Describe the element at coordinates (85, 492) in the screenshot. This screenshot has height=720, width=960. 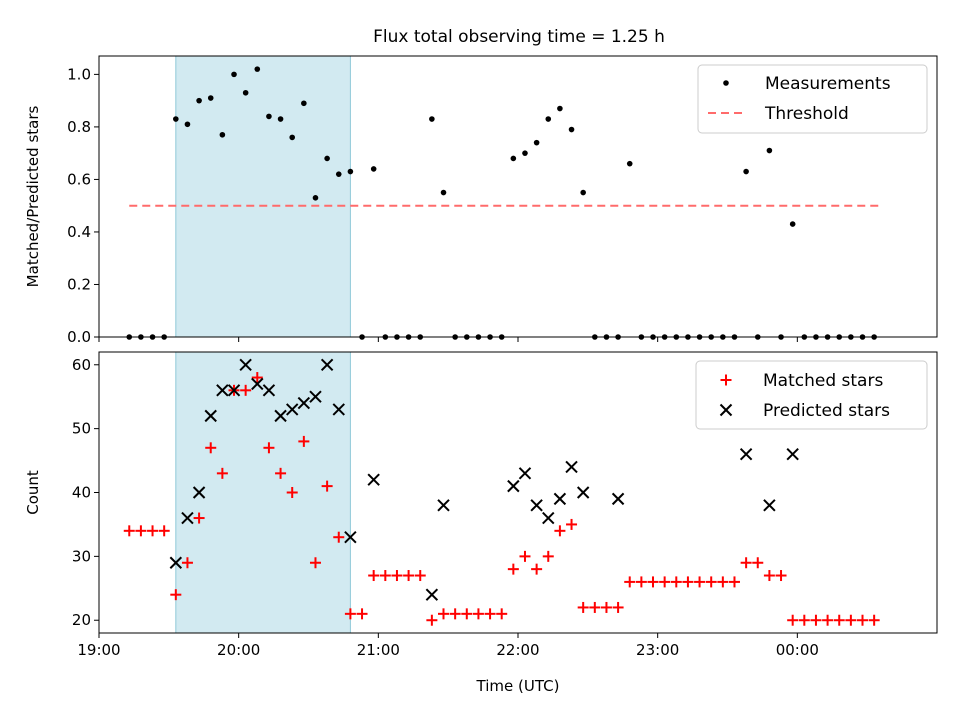
I see `count-y-axis-ticks: 20 30 40 50 60` at that location.